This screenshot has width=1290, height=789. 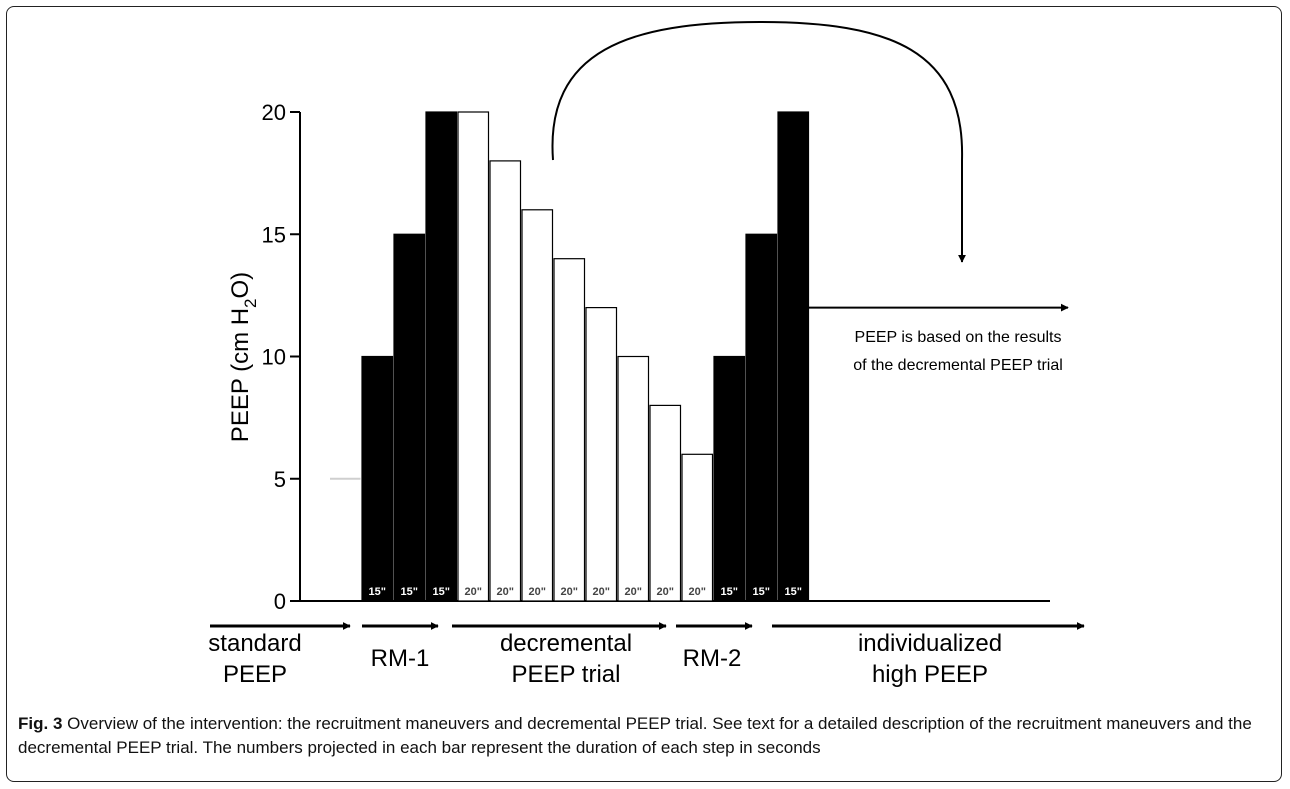 I want to click on phase-label-standard-2: PEEP, so click(x=255, y=674).